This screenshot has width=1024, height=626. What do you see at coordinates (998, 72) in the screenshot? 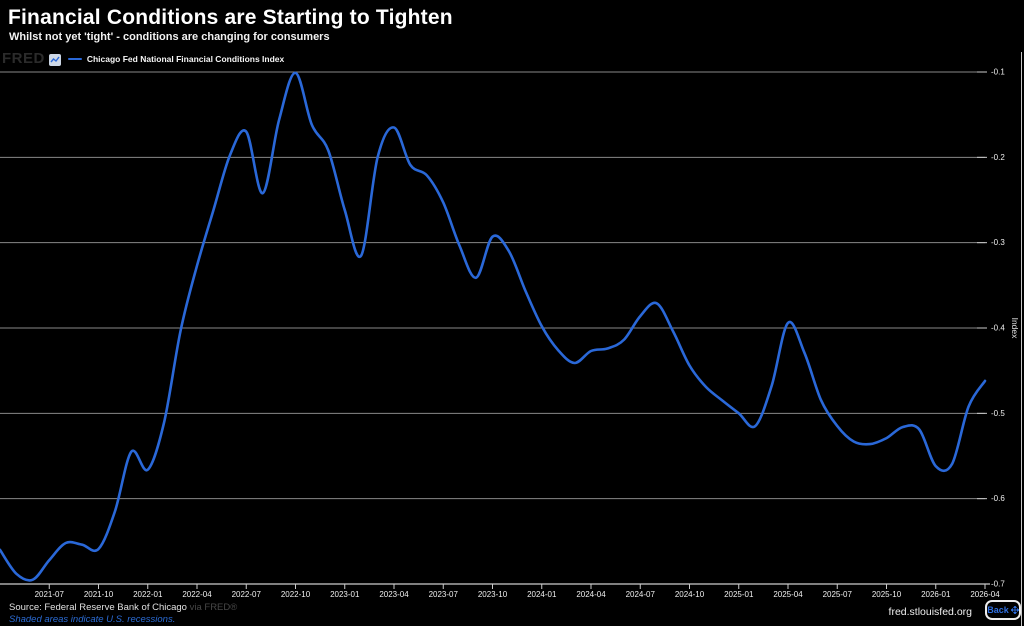
I see `y-tick-label: -0.1` at bounding box center [998, 72].